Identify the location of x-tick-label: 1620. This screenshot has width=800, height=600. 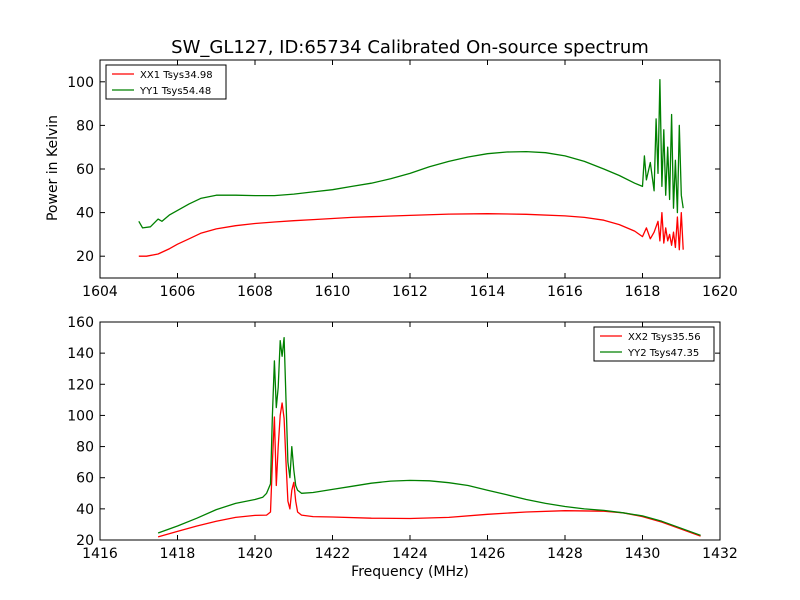
(720, 292).